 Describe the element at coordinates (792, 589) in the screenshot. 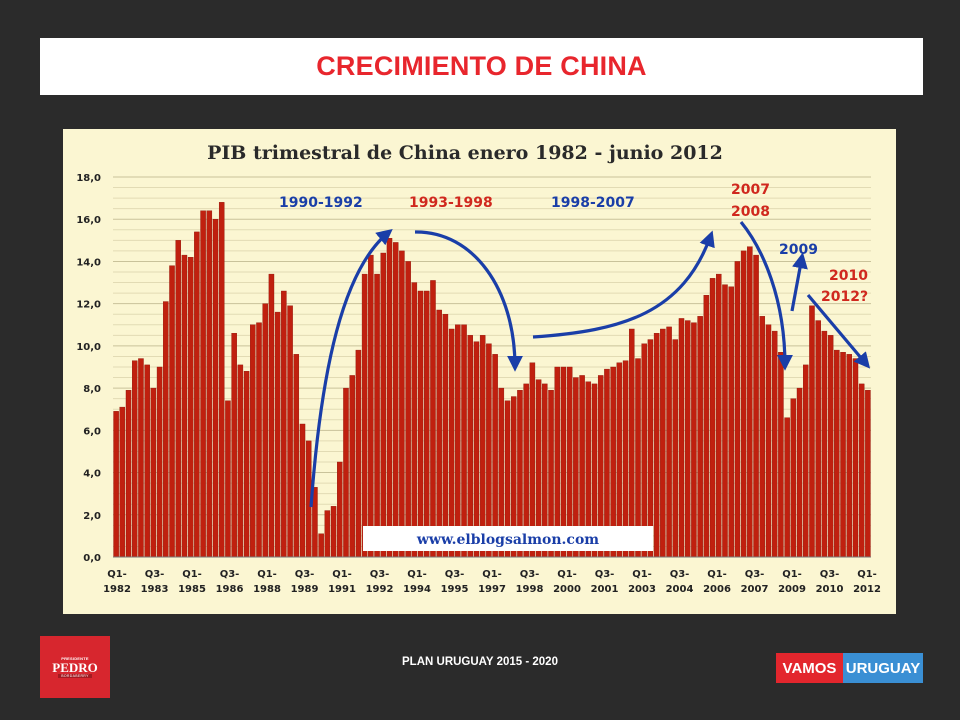

I see `x-tick-label: 2009` at that location.